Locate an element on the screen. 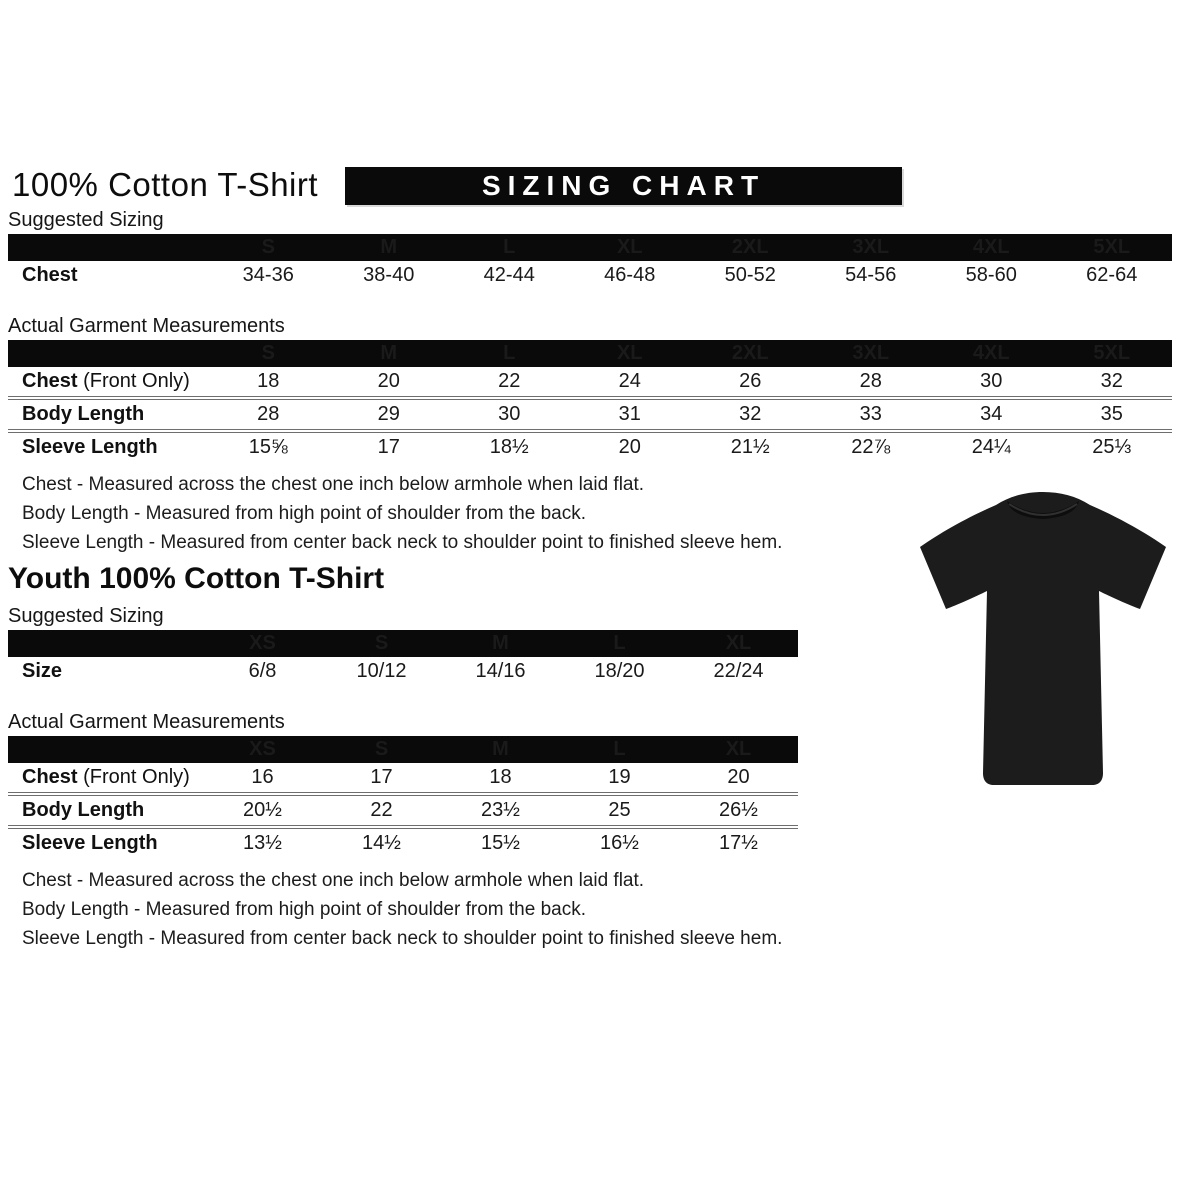 The height and width of the screenshot is (1200, 1200). youth-suggested-sizing-table: XS S M L XL Size 6/8 10/12 14/16 18/20 22/24 is located at coordinates (403, 658).